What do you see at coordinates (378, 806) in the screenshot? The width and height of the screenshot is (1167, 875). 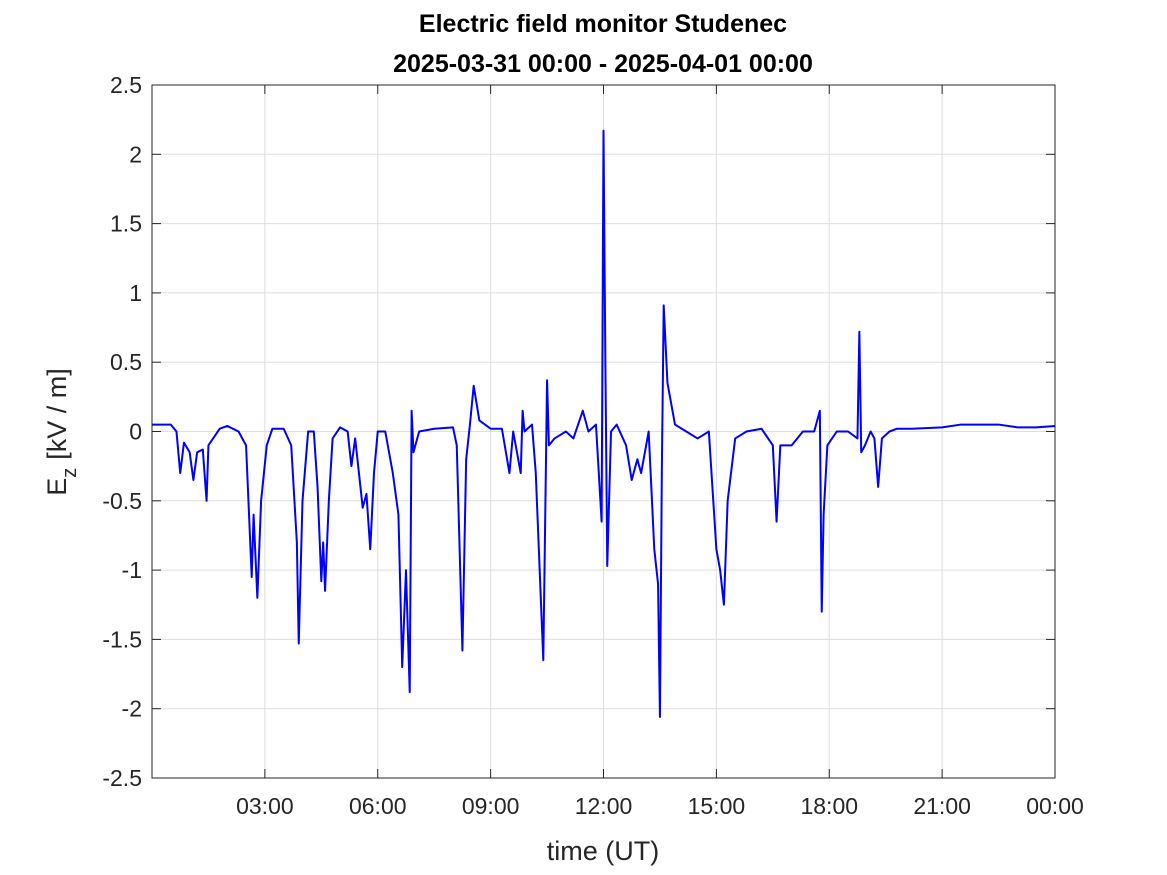 I see `x-tick-label: 06:00` at bounding box center [378, 806].